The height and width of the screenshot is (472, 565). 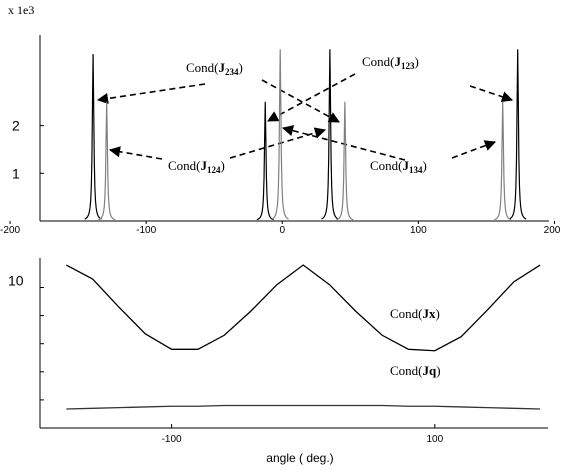 I want to click on x-tick-label: 0, so click(x=282, y=230).